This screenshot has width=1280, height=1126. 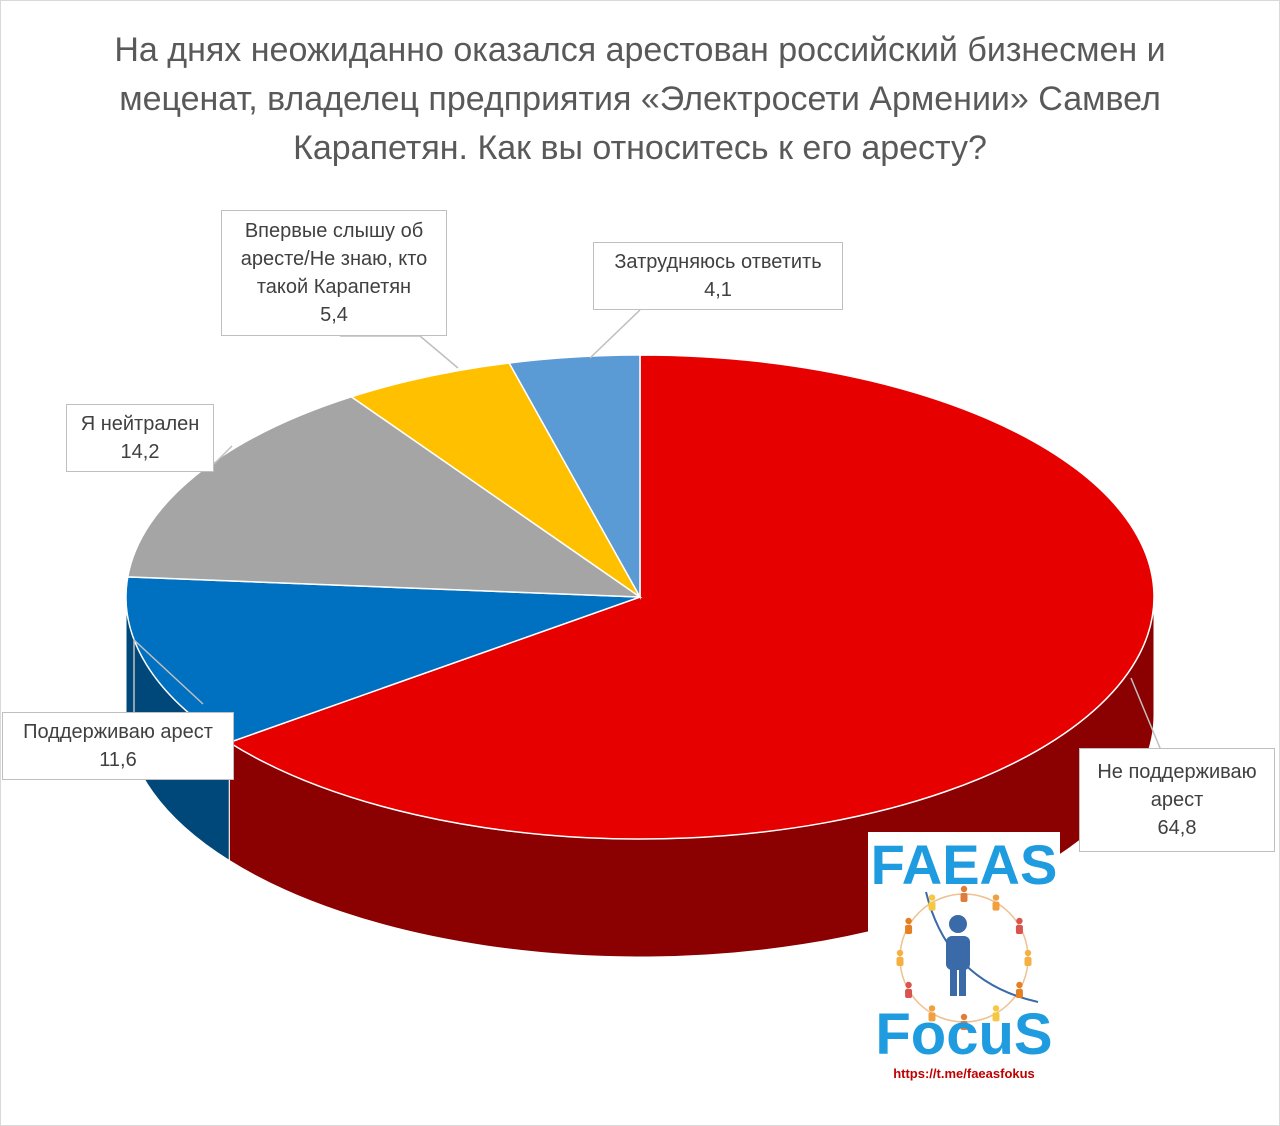 I want to click on label-neutral-value: 14,2, so click(x=140, y=452).